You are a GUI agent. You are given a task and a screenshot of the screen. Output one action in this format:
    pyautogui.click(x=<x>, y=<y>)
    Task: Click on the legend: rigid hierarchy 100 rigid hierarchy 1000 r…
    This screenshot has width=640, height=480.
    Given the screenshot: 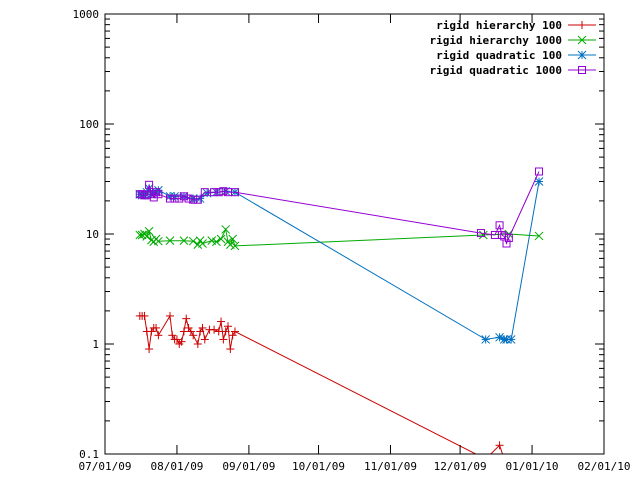 What is the action you would take?
    pyautogui.click(x=513, y=48)
    